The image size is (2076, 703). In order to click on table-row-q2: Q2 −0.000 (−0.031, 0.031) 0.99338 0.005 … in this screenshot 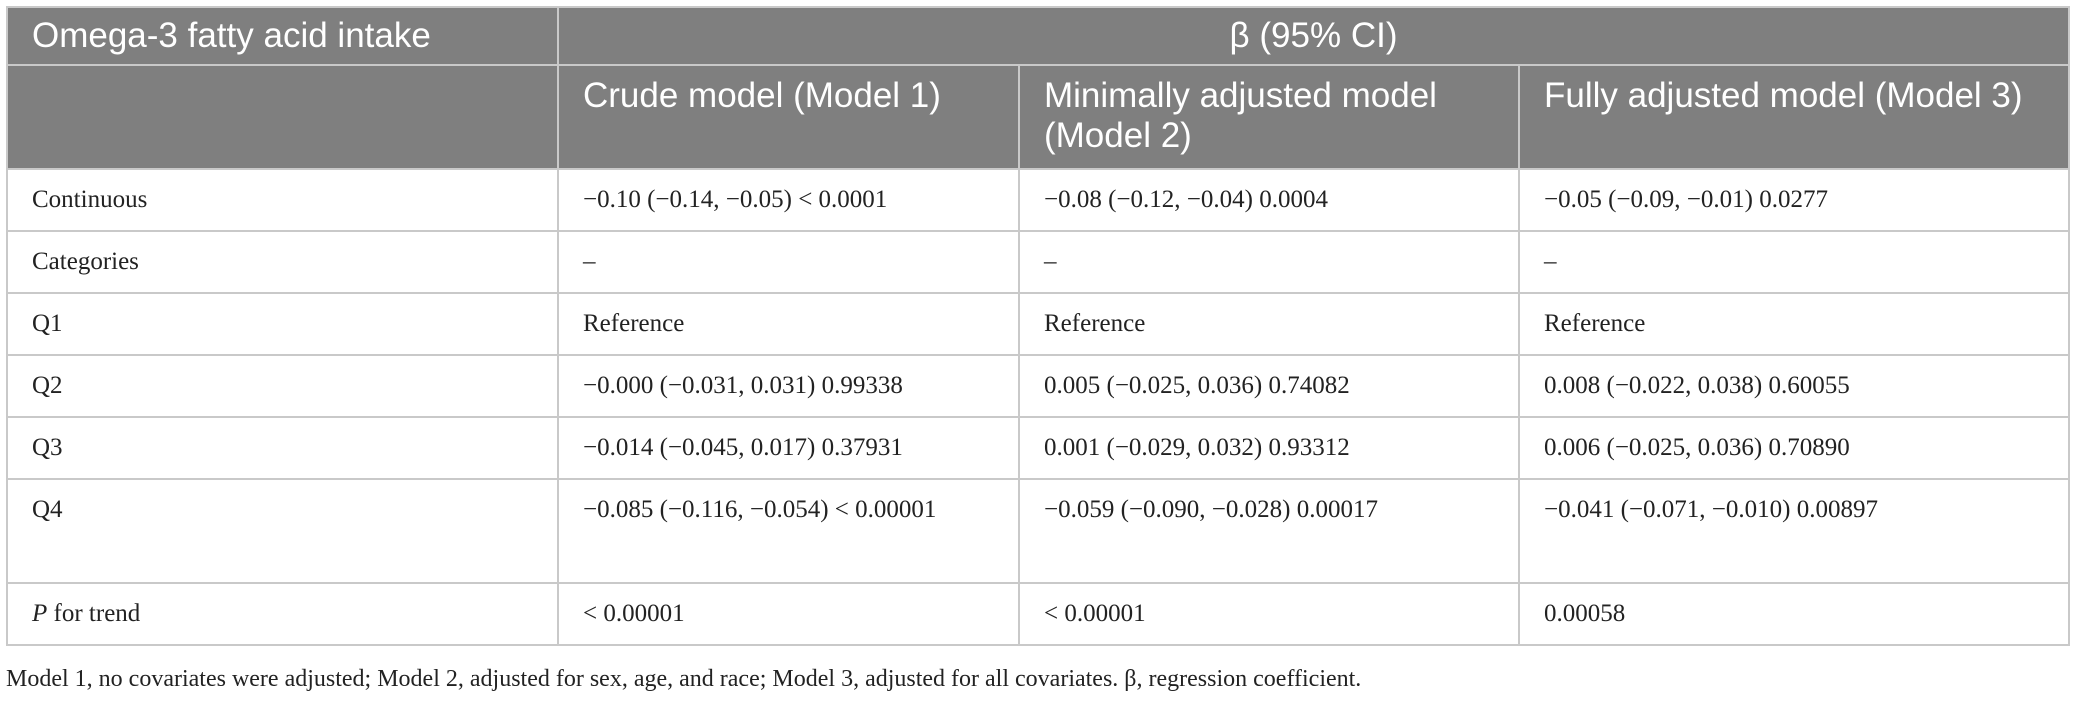, I will do `click(1038, 386)`.